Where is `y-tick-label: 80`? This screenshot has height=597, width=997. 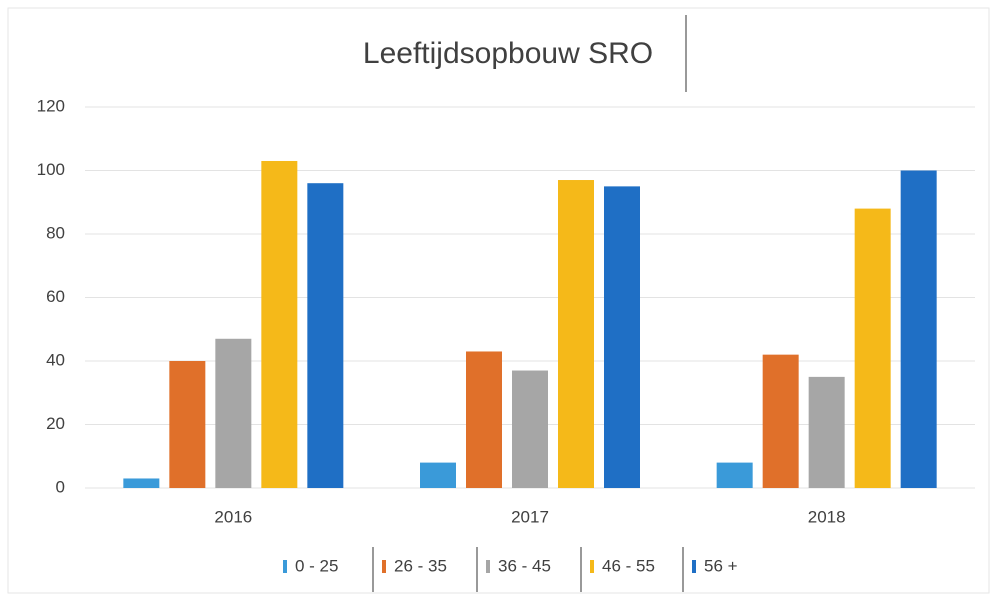 y-tick-label: 80 is located at coordinates (55, 232).